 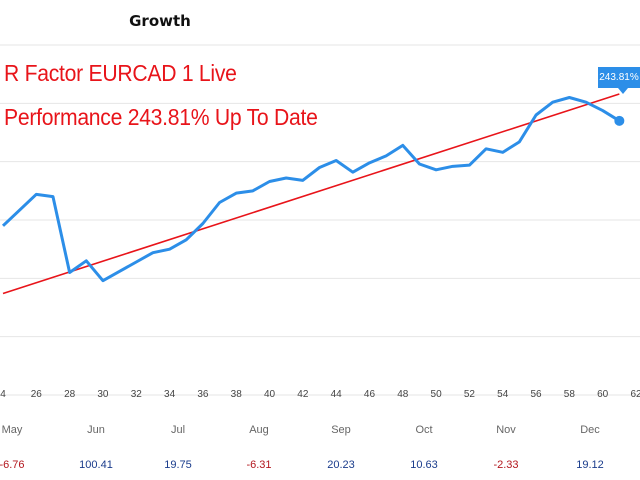 I want to click on month-value: -6.76, so click(x=12, y=465).